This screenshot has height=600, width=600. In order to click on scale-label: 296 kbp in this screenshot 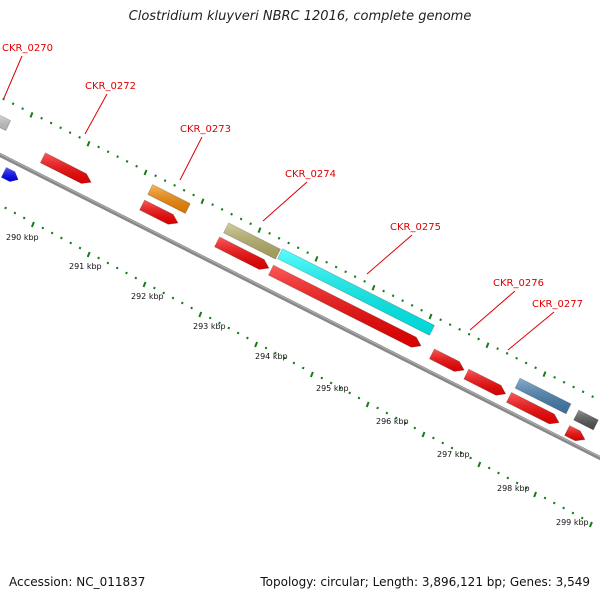, I will do `click(392, 421)`.